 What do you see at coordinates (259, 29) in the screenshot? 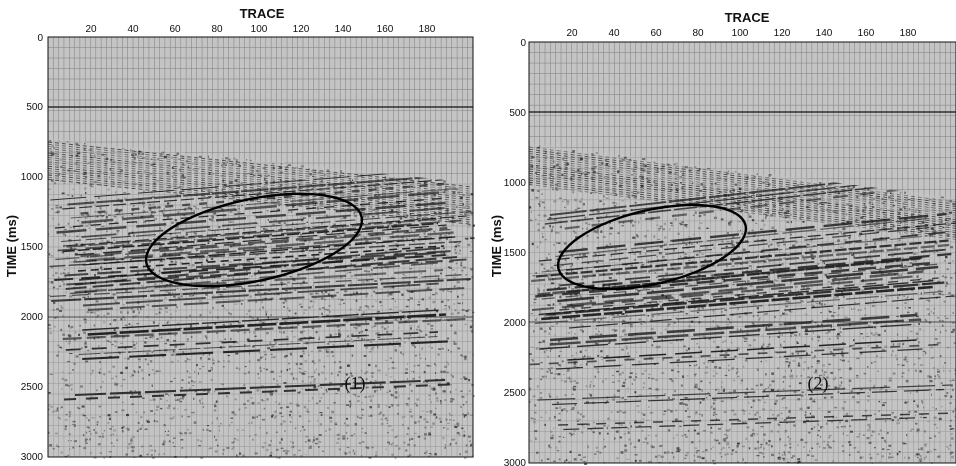
I see `panel-1-x-tick: 100` at bounding box center [259, 29].